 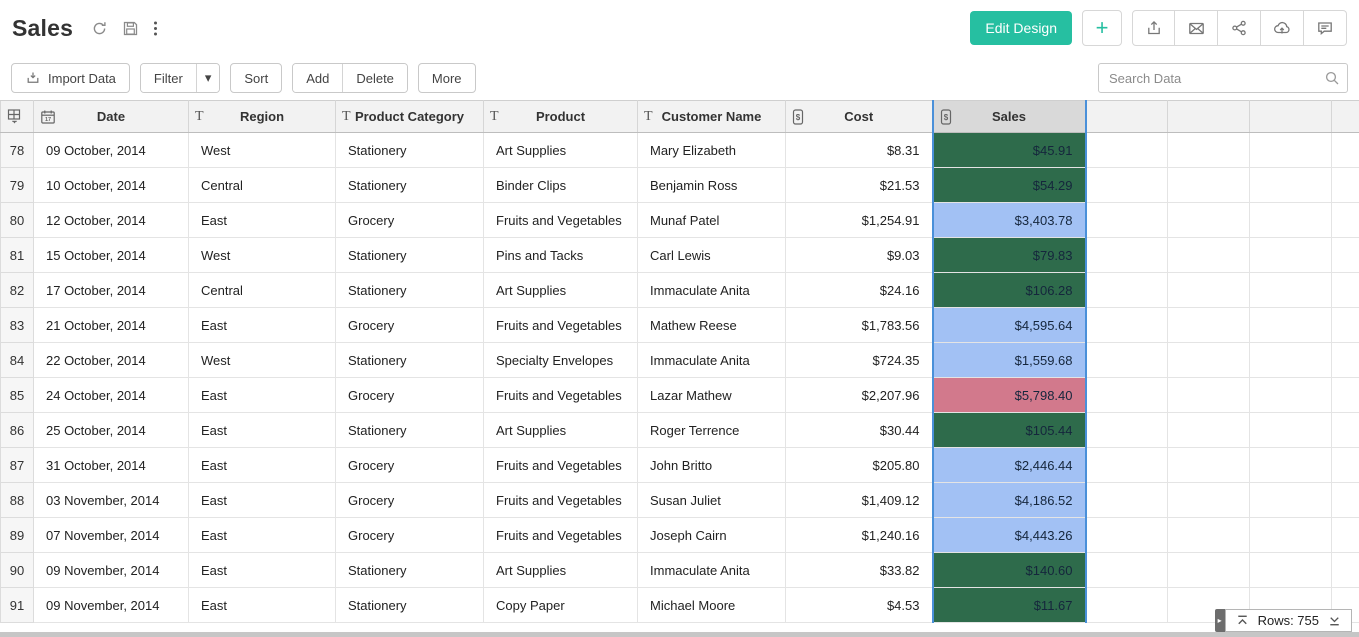 I want to click on filter-button: Filter, so click(x=168, y=78).